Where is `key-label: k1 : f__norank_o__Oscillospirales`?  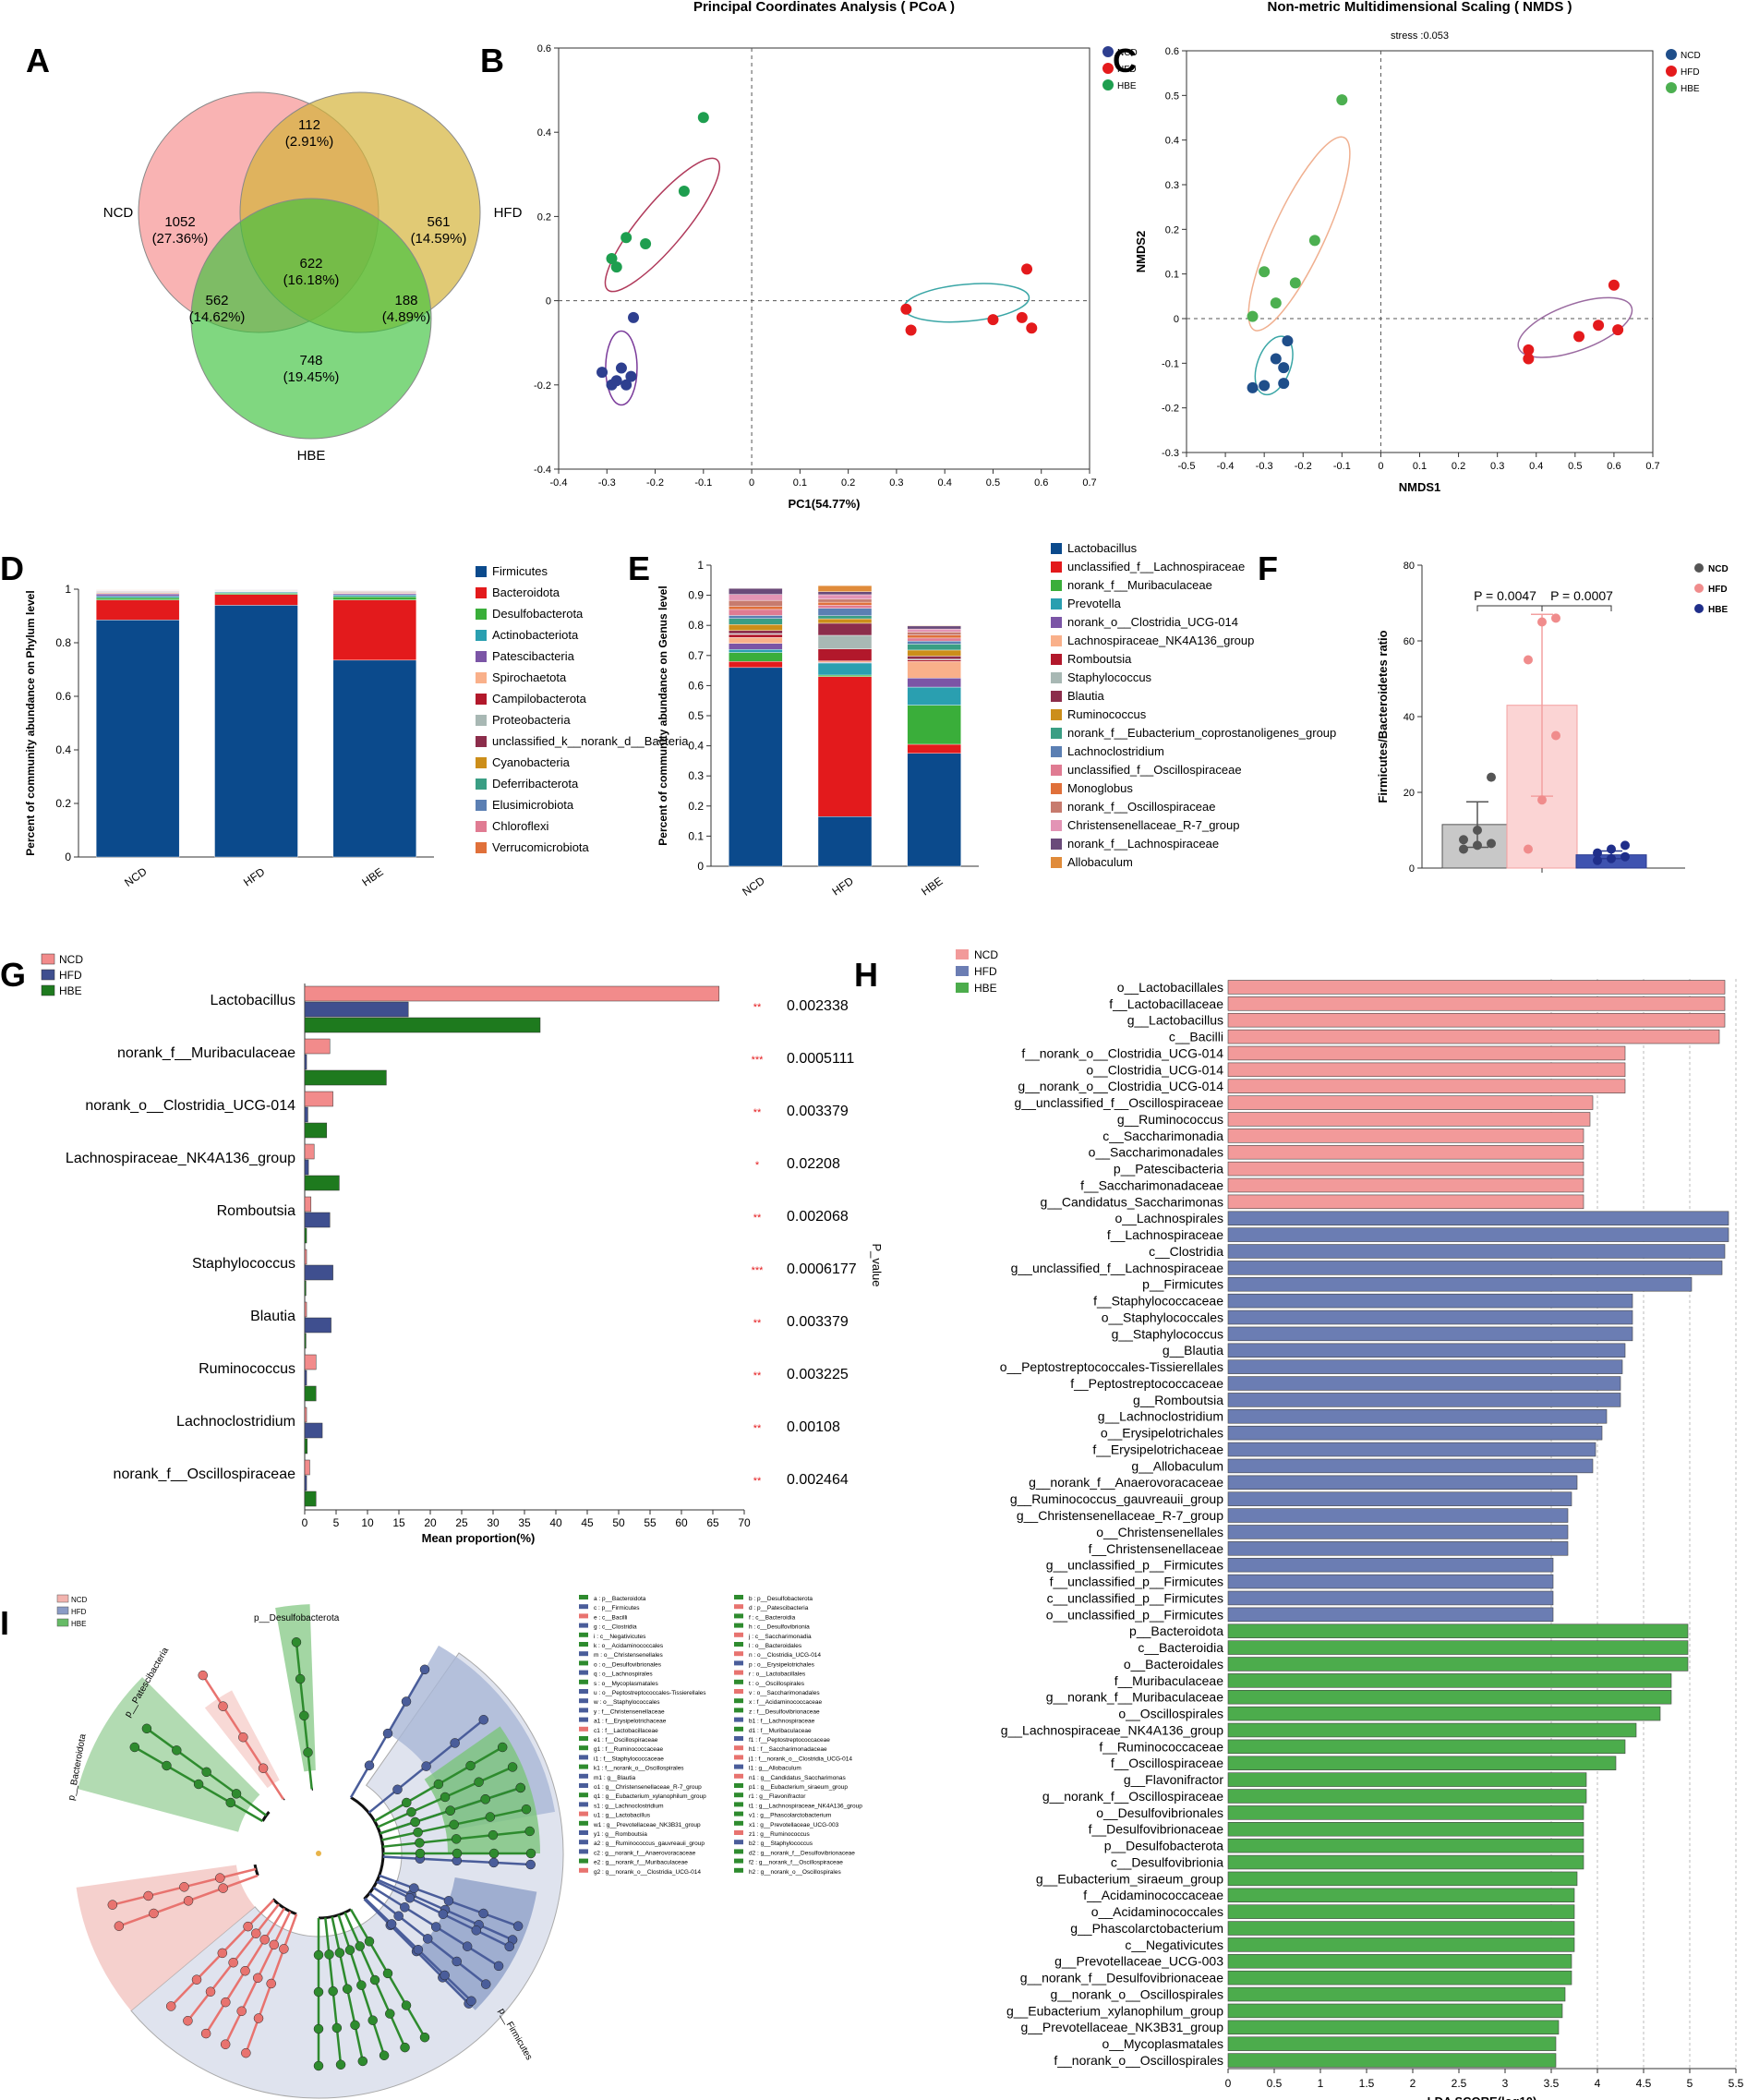
key-label: k1 : f__norank_o__Oscillospirales is located at coordinates (639, 1769).